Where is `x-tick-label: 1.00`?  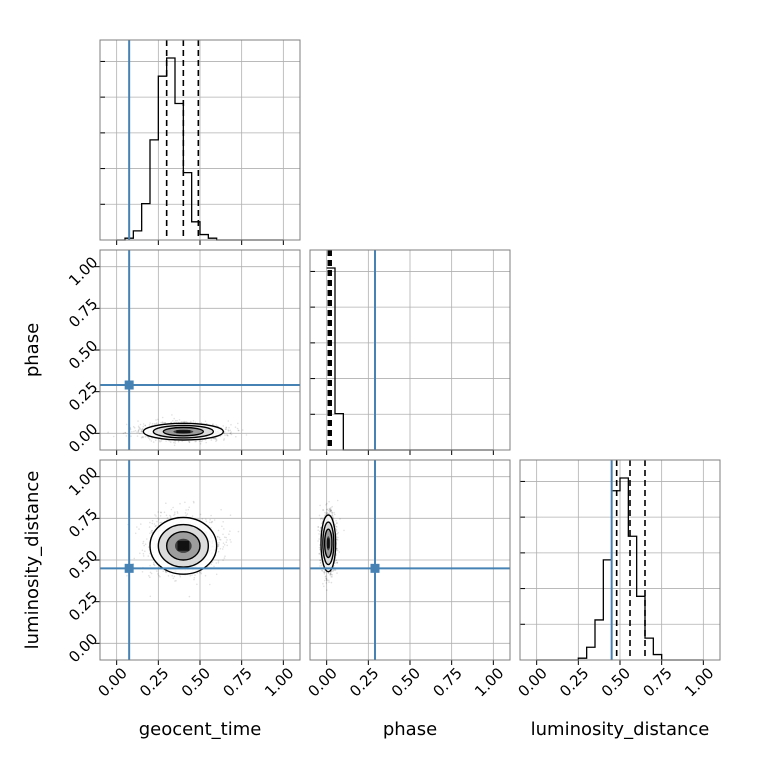 x-tick-label: 1.00 is located at coordinates (699, 682).